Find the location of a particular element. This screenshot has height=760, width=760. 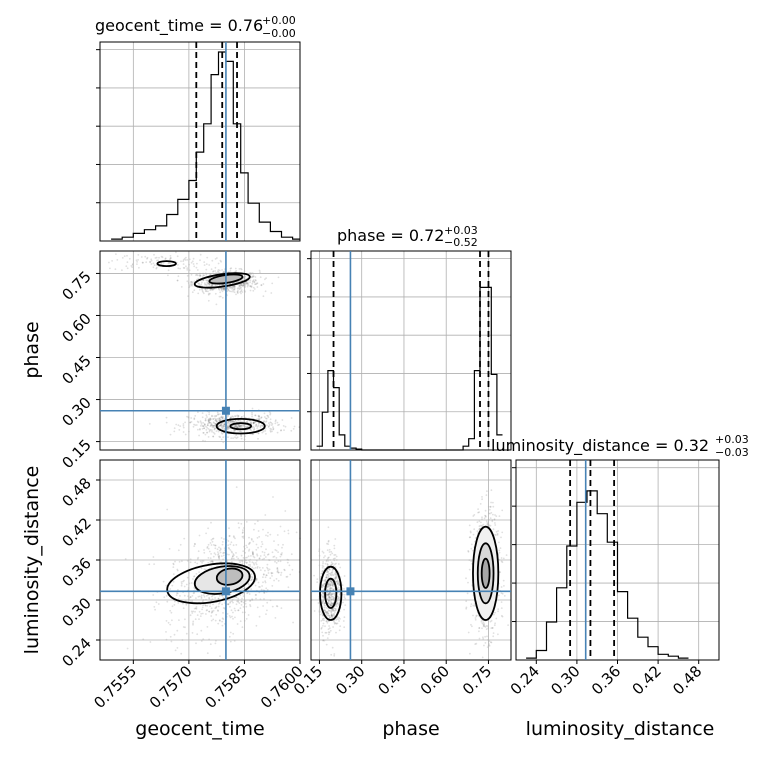

contour-lower-inner is located at coordinates (241, 426).